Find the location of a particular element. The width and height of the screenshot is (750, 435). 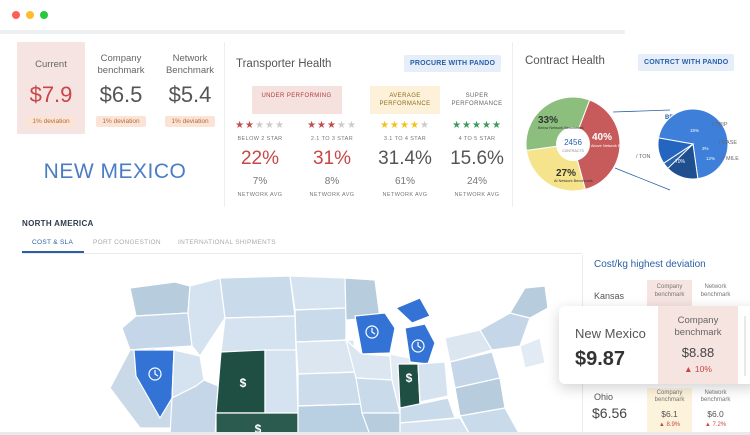

mini-deviation: ▲ 7.2% is located at coordinates (715, 425).